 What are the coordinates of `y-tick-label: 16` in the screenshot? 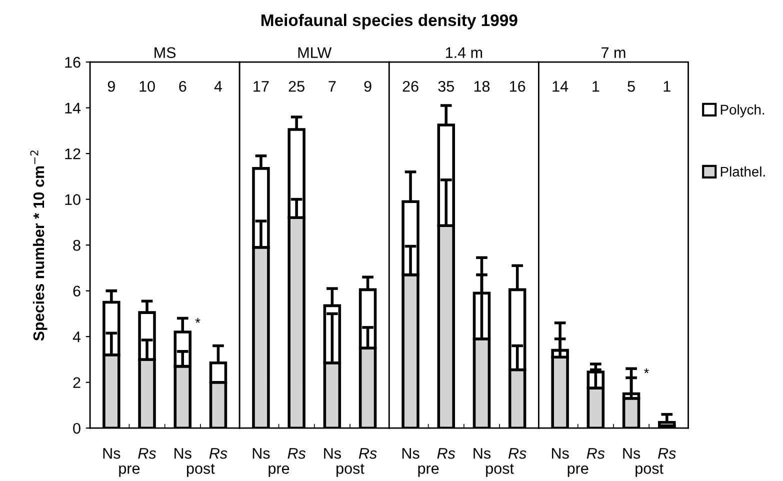 It's located at (72, 62).